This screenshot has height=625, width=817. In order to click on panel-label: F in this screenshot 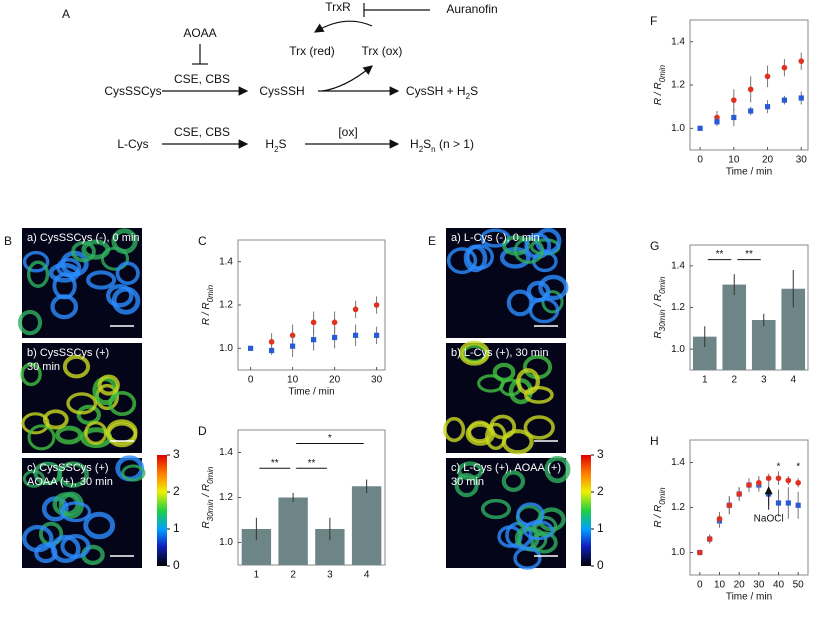, I will do `click(653, 21)`.